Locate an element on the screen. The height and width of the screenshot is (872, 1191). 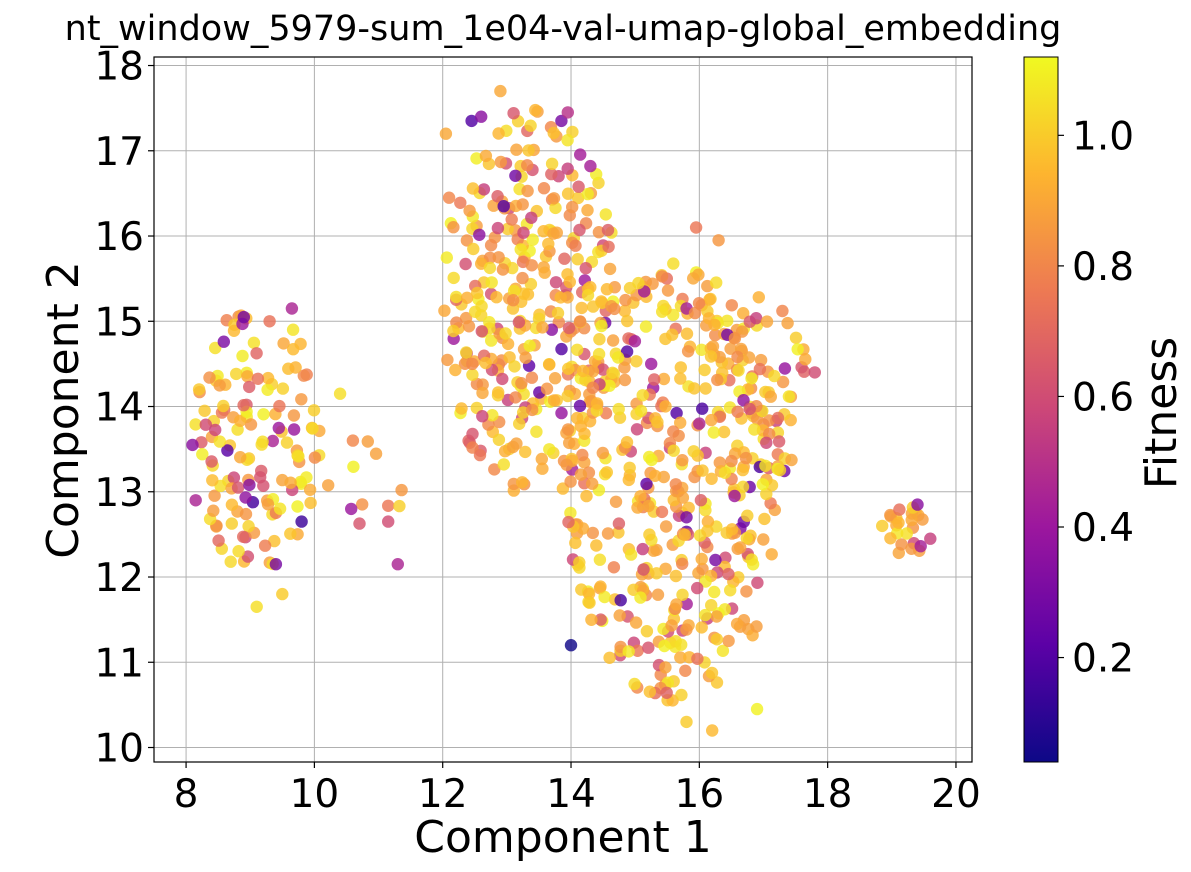
y-tick-label: 17 is located at coordinates (119, 152).